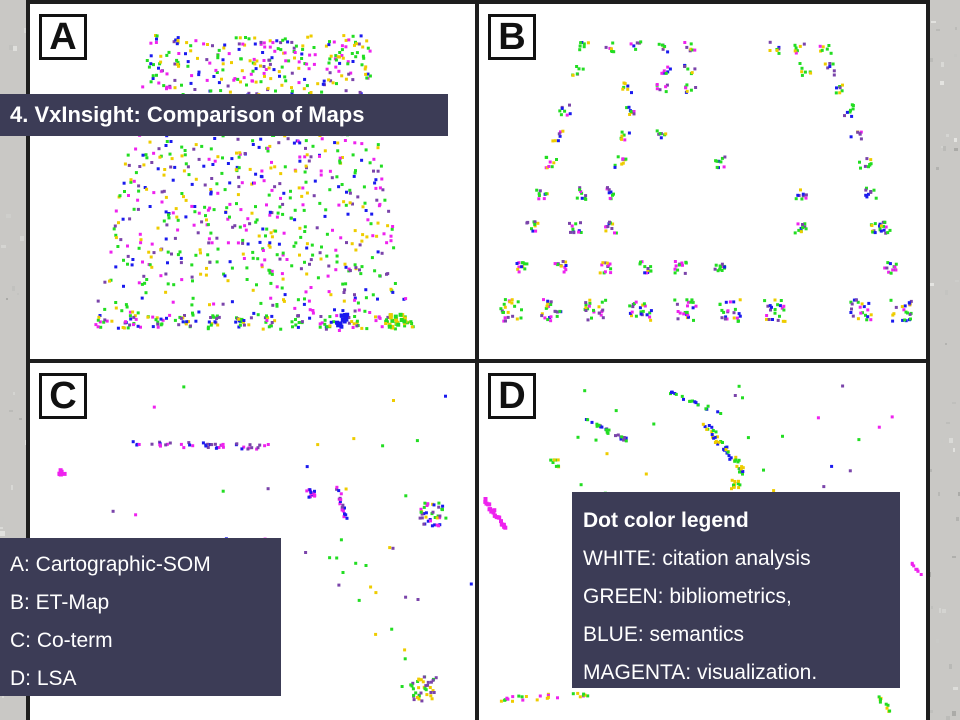  Describe the element at coordinates (700, 672) in the screenshot. I see `legend-magenta: MAGENTA: visualization.` at that location.